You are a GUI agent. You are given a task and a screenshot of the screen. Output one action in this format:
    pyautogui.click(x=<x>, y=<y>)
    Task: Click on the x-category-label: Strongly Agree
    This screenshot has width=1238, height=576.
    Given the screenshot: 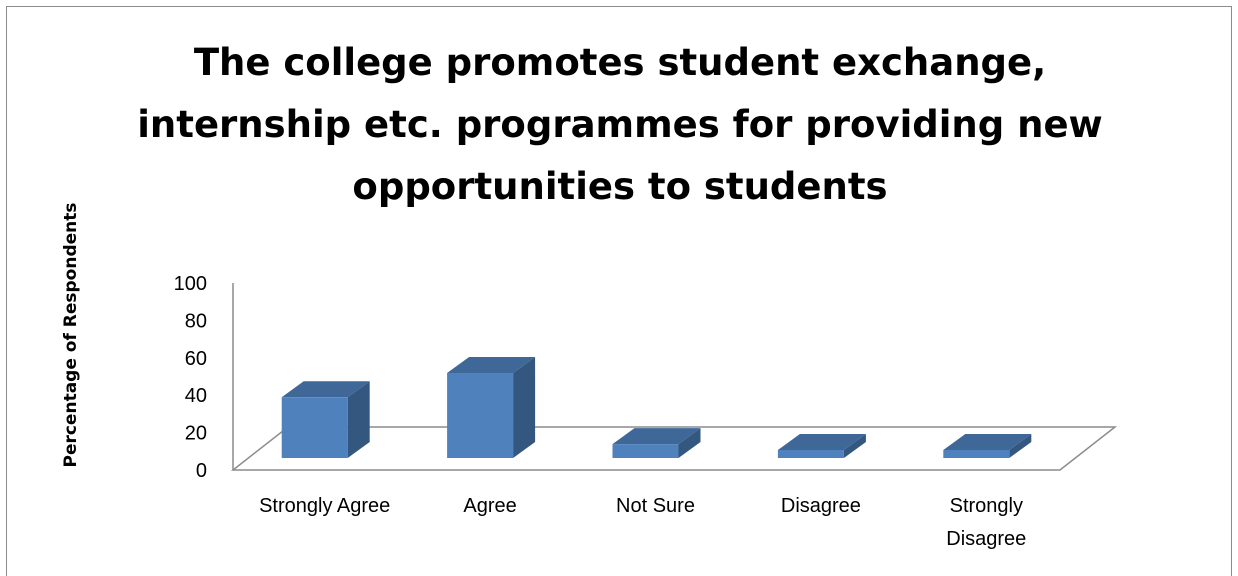 What is the action you would take?
    pyautogui.click(x=324, y=506)
    